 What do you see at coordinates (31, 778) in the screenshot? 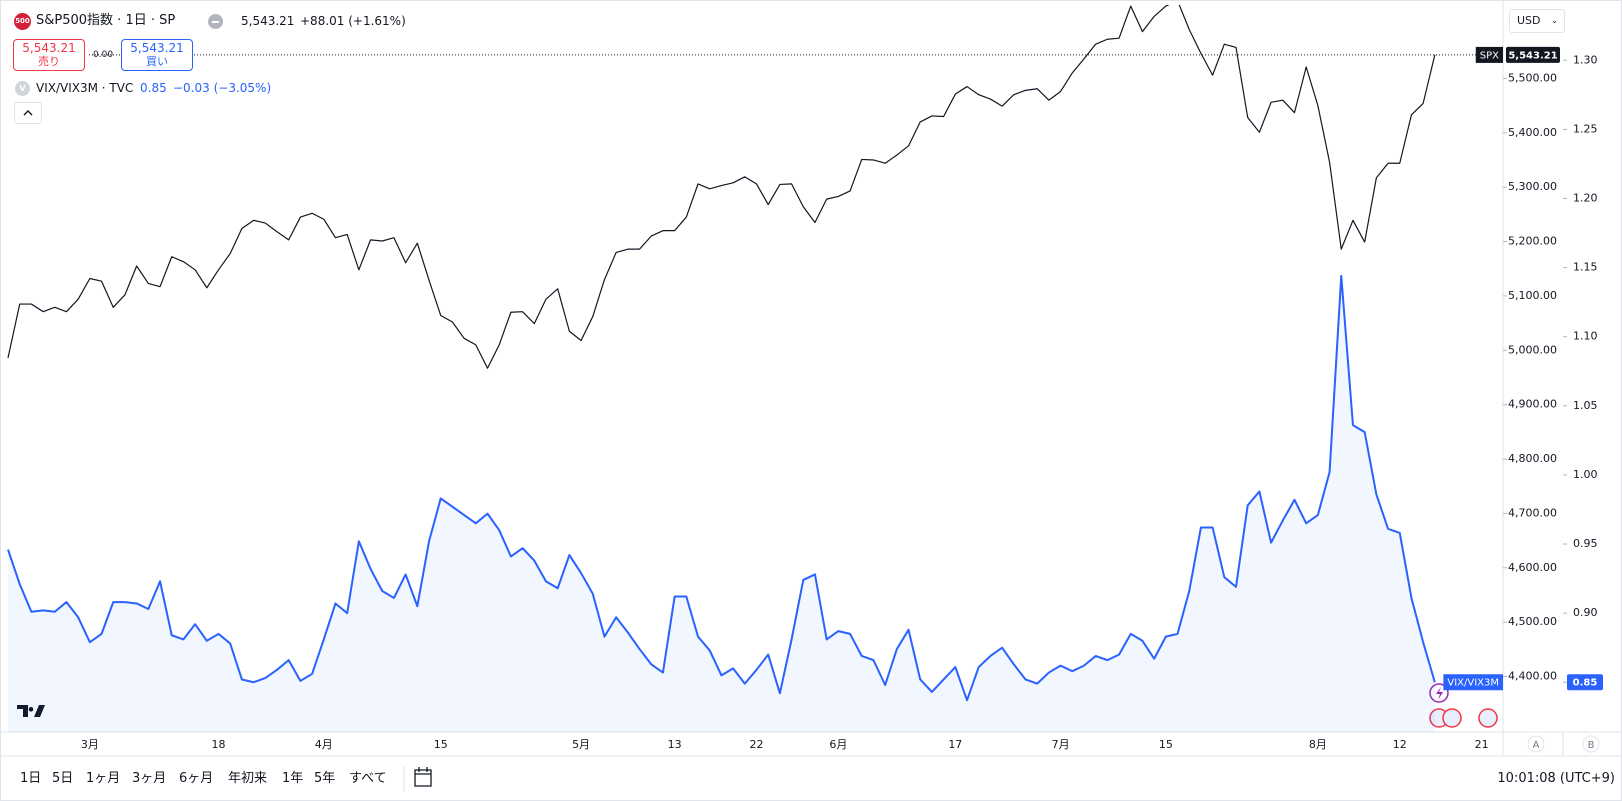
I see `range-button: 1日` at bounding box center [31, 778].